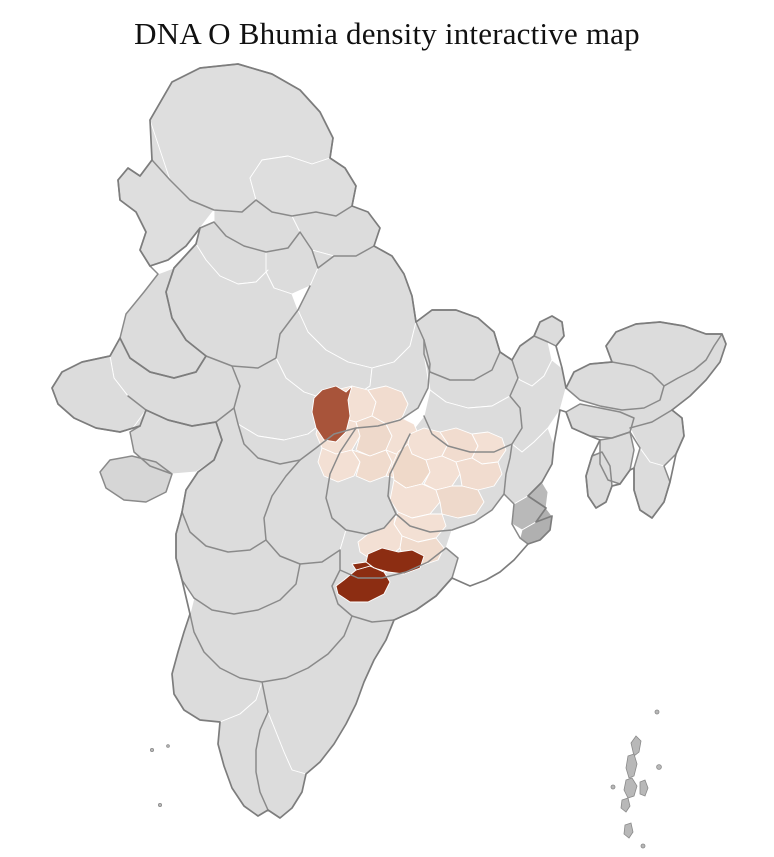  I want to click on page-title: DNA O Bhumia density interactive map, so click(387, 33).